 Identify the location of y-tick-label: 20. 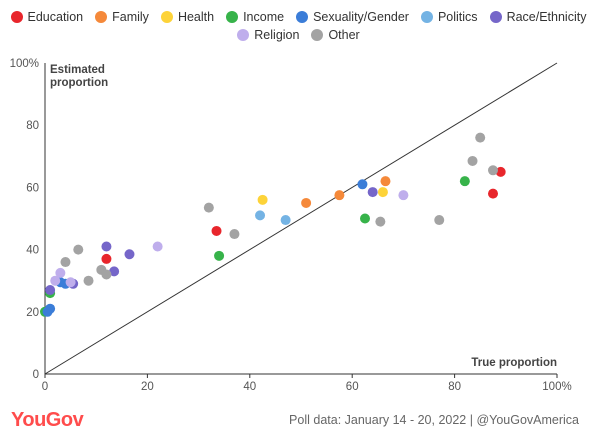
(32, 313).